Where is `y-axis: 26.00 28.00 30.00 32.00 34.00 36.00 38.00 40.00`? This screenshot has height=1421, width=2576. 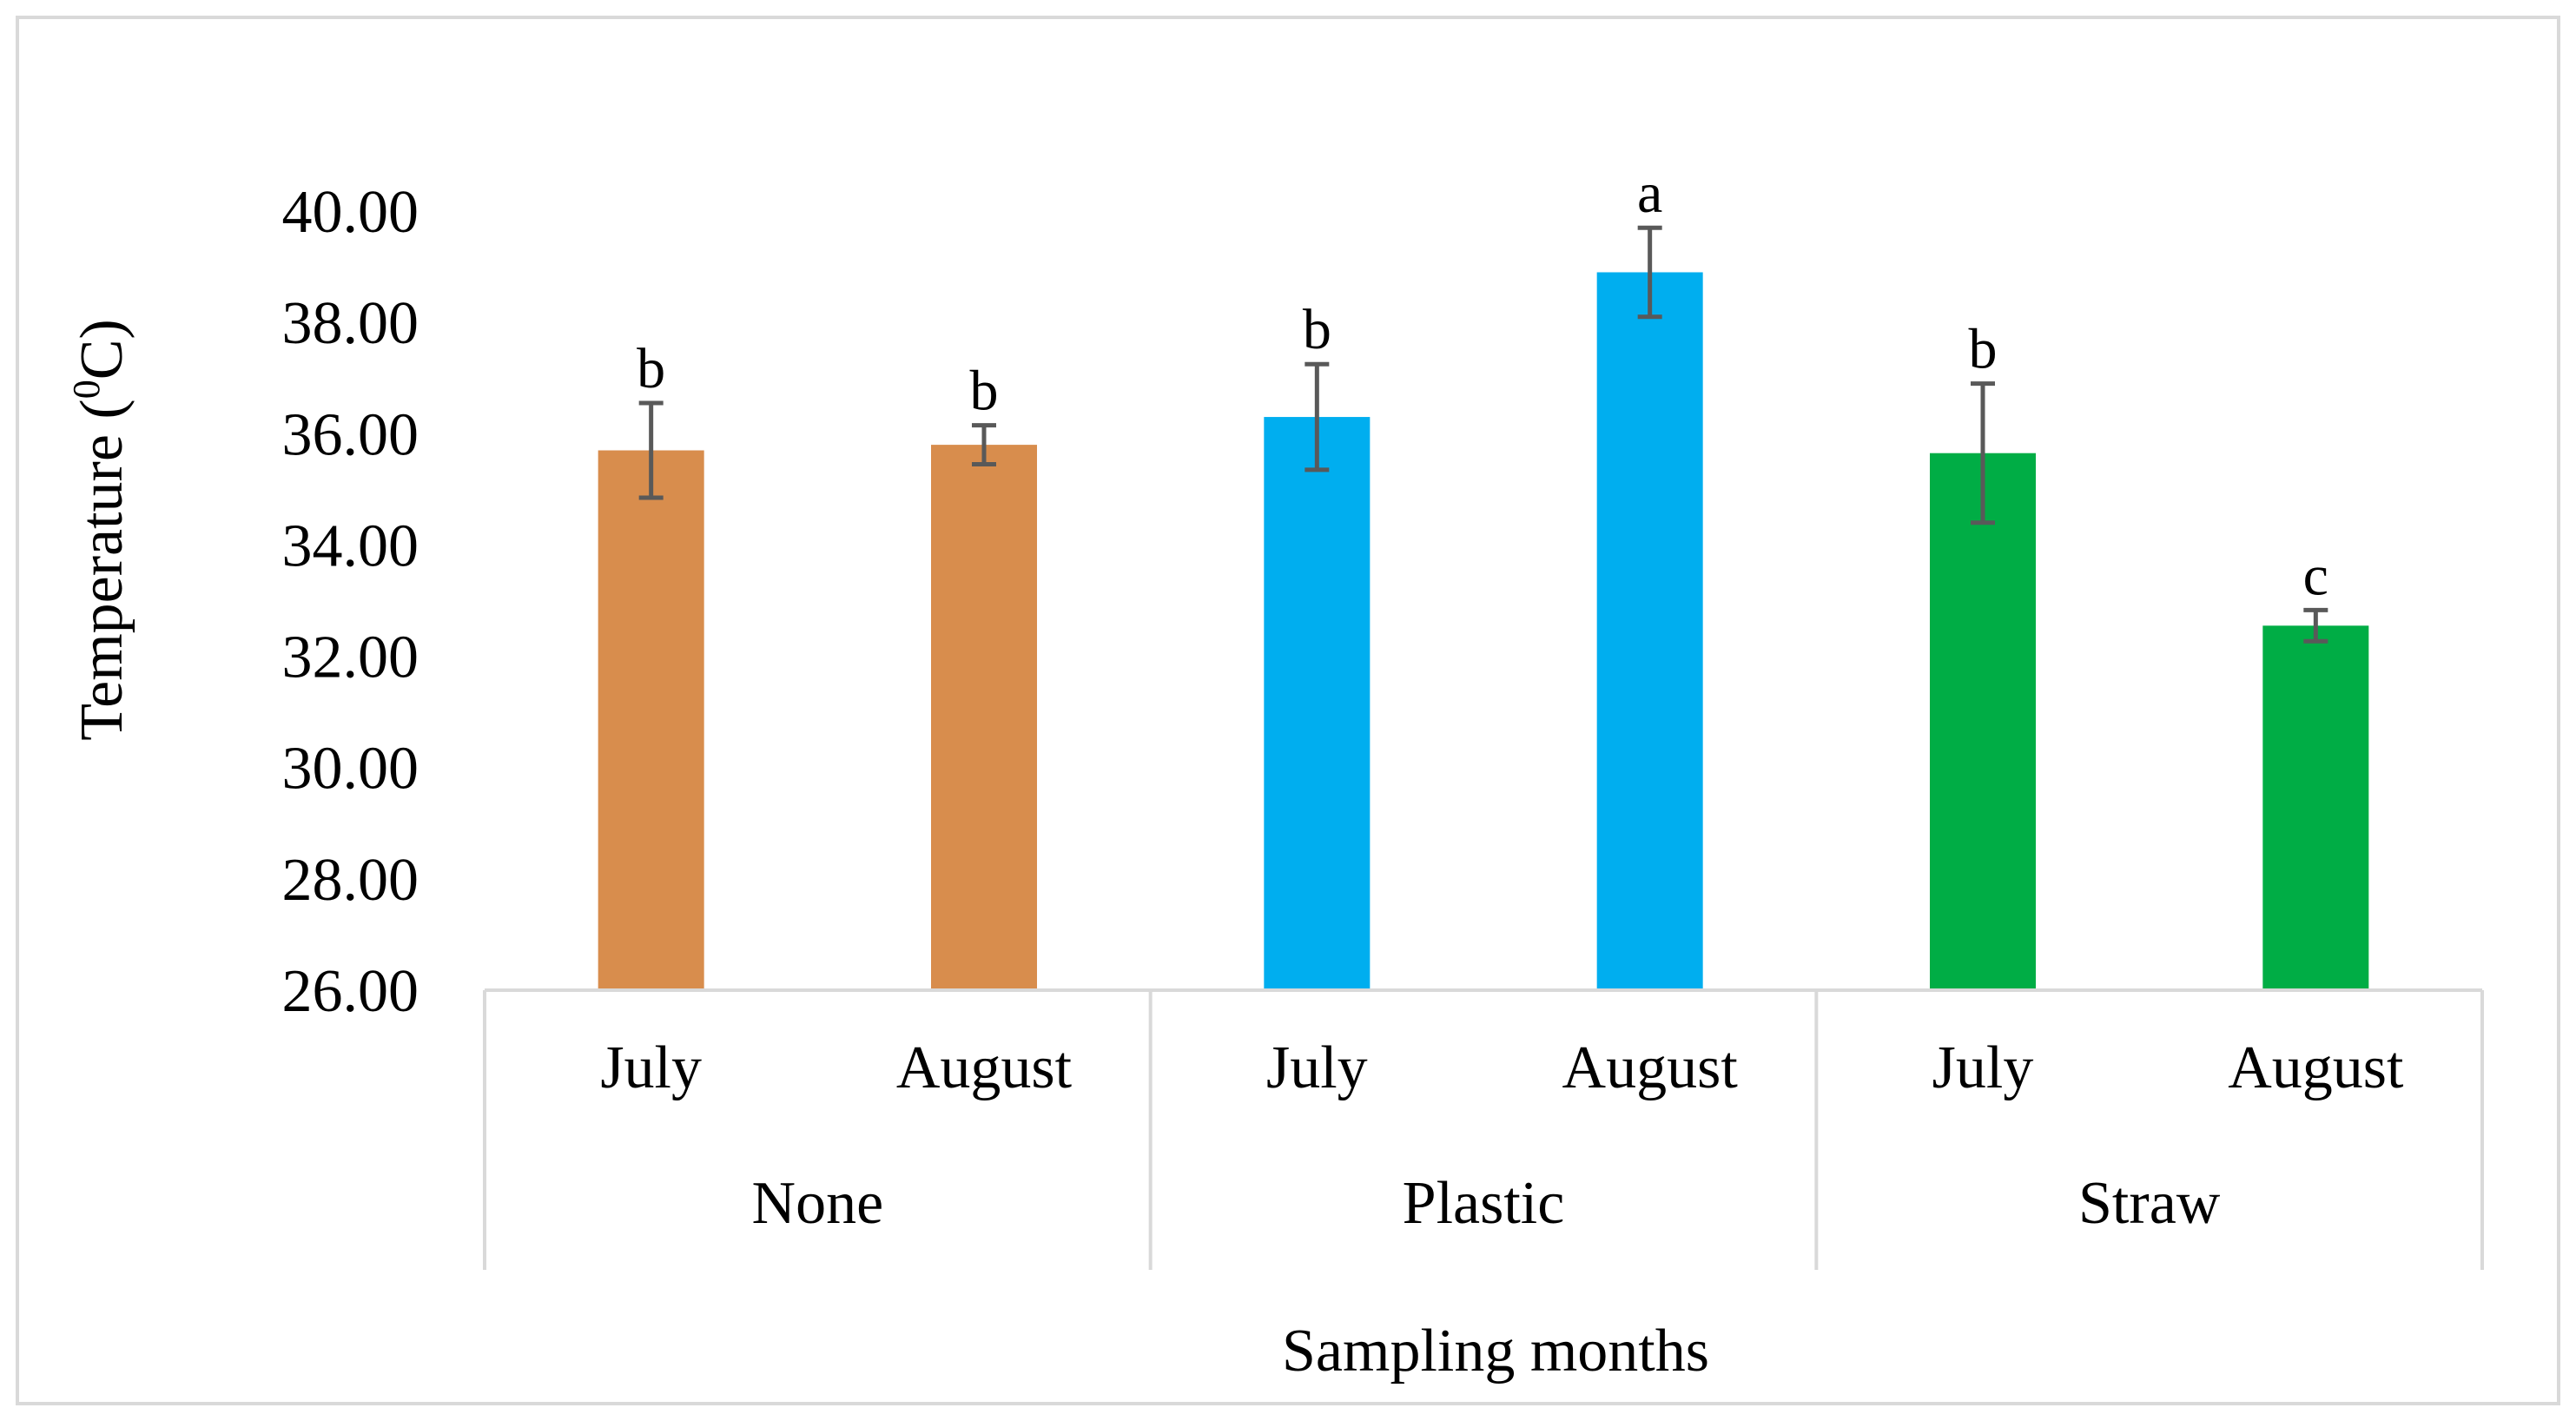
y-axis: 26.00 28.00 30.00 32.00 34.00 36.00 38.00 40.00 is located at coordinates (350, 602).